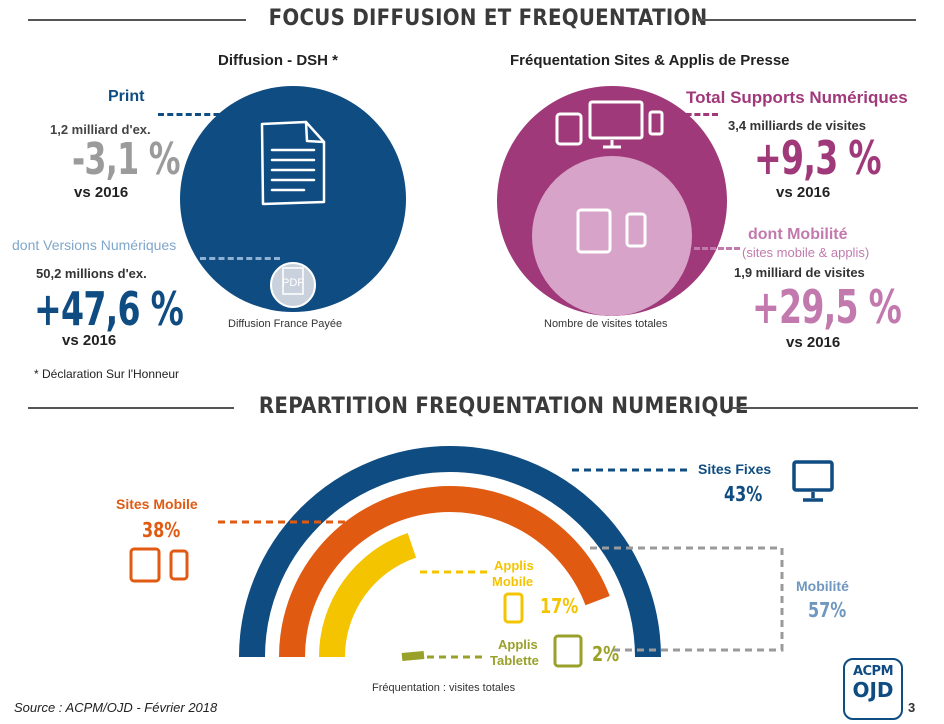 The height and width of the screenshot is (724, 944). I want to click on mobile-vs: vs 2016, so click(813, 342).